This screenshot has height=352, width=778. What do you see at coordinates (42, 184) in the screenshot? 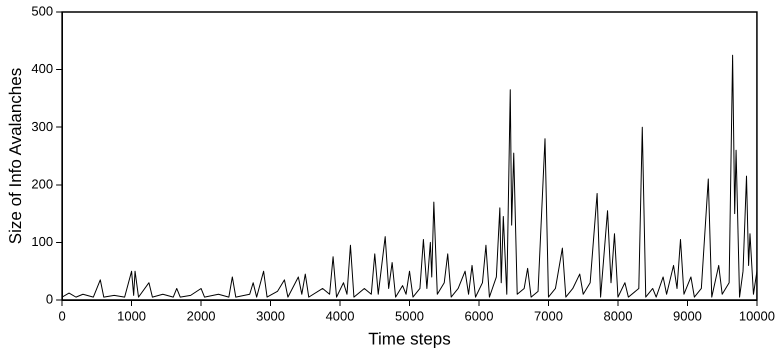
I see `y-tick-label: 200` at bounding box center [42, 184].